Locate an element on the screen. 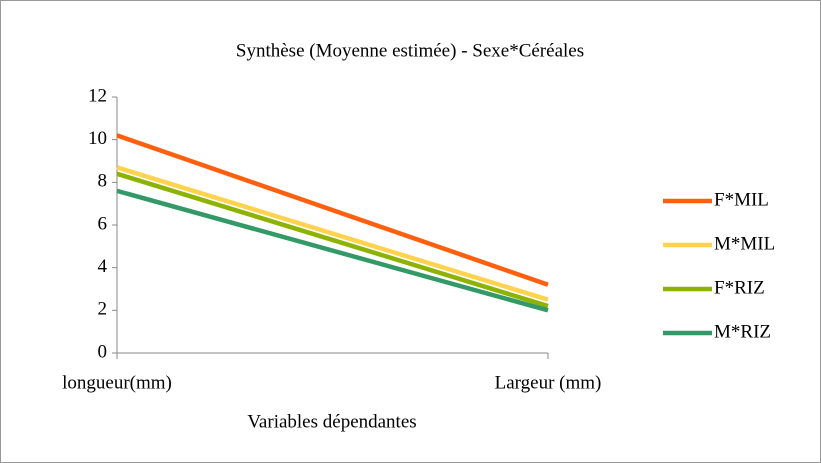 Image resolution: width=821 pixels, height=463 pixels. x-axis-label: Variables dépendantes is located at coordinates (331, 421).